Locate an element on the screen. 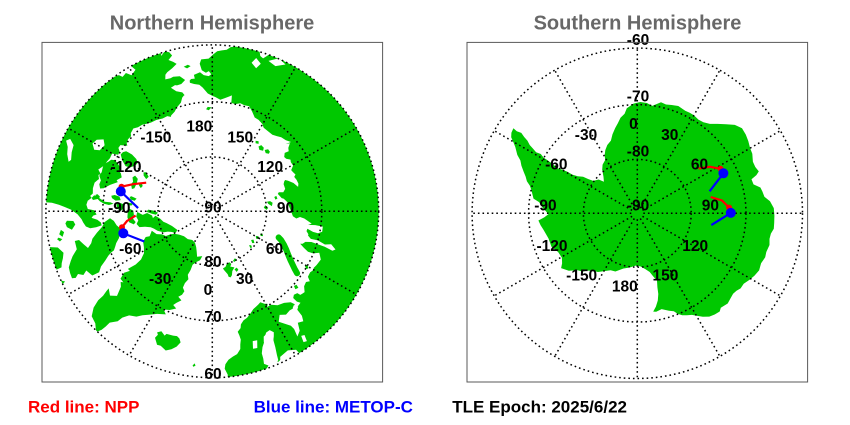  svg-text: Red line: NPP is located at coordinates (83, 407).